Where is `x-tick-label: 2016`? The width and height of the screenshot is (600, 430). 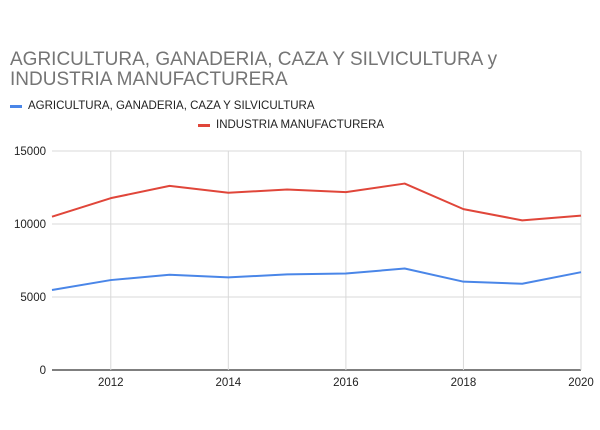
x-tick-label: 2016 is located at coordinates (346, 383).